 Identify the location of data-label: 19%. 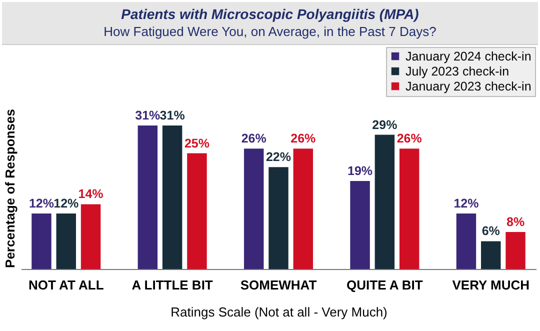
(360, 171).